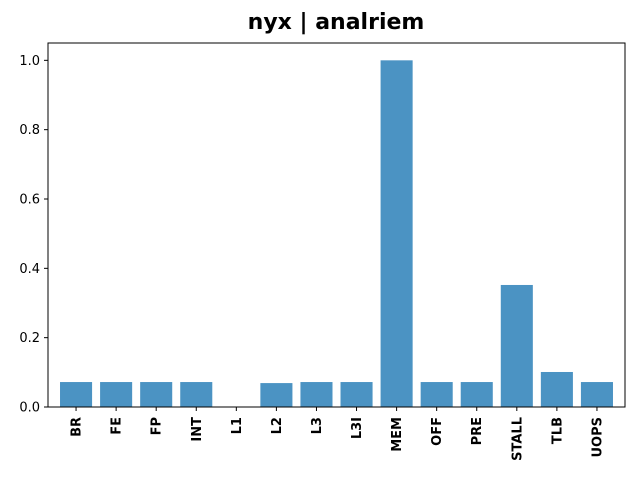  What do you see at coordinates (116, 394) in the screenshot?
I see `bar-fe` at bounding box center [116, 394].